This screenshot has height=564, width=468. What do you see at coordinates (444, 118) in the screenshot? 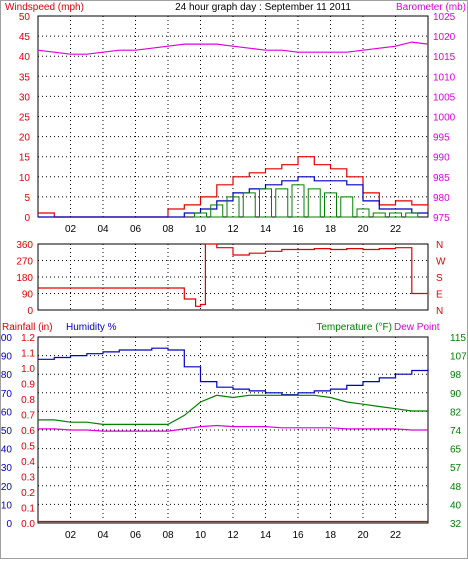
I see `barometer-tick-label: 1000` at bounding box center [444, 118].